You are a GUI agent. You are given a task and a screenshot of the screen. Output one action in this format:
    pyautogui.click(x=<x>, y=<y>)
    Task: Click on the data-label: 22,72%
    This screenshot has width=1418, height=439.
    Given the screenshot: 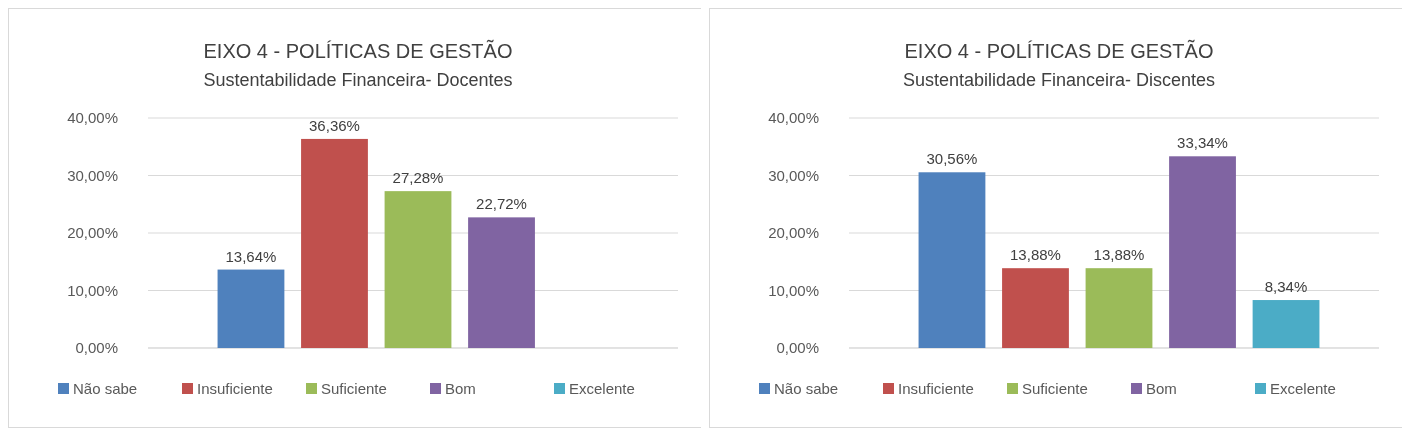 What is the action you would take?
    pyautogui.click(x=501, y=204)
    